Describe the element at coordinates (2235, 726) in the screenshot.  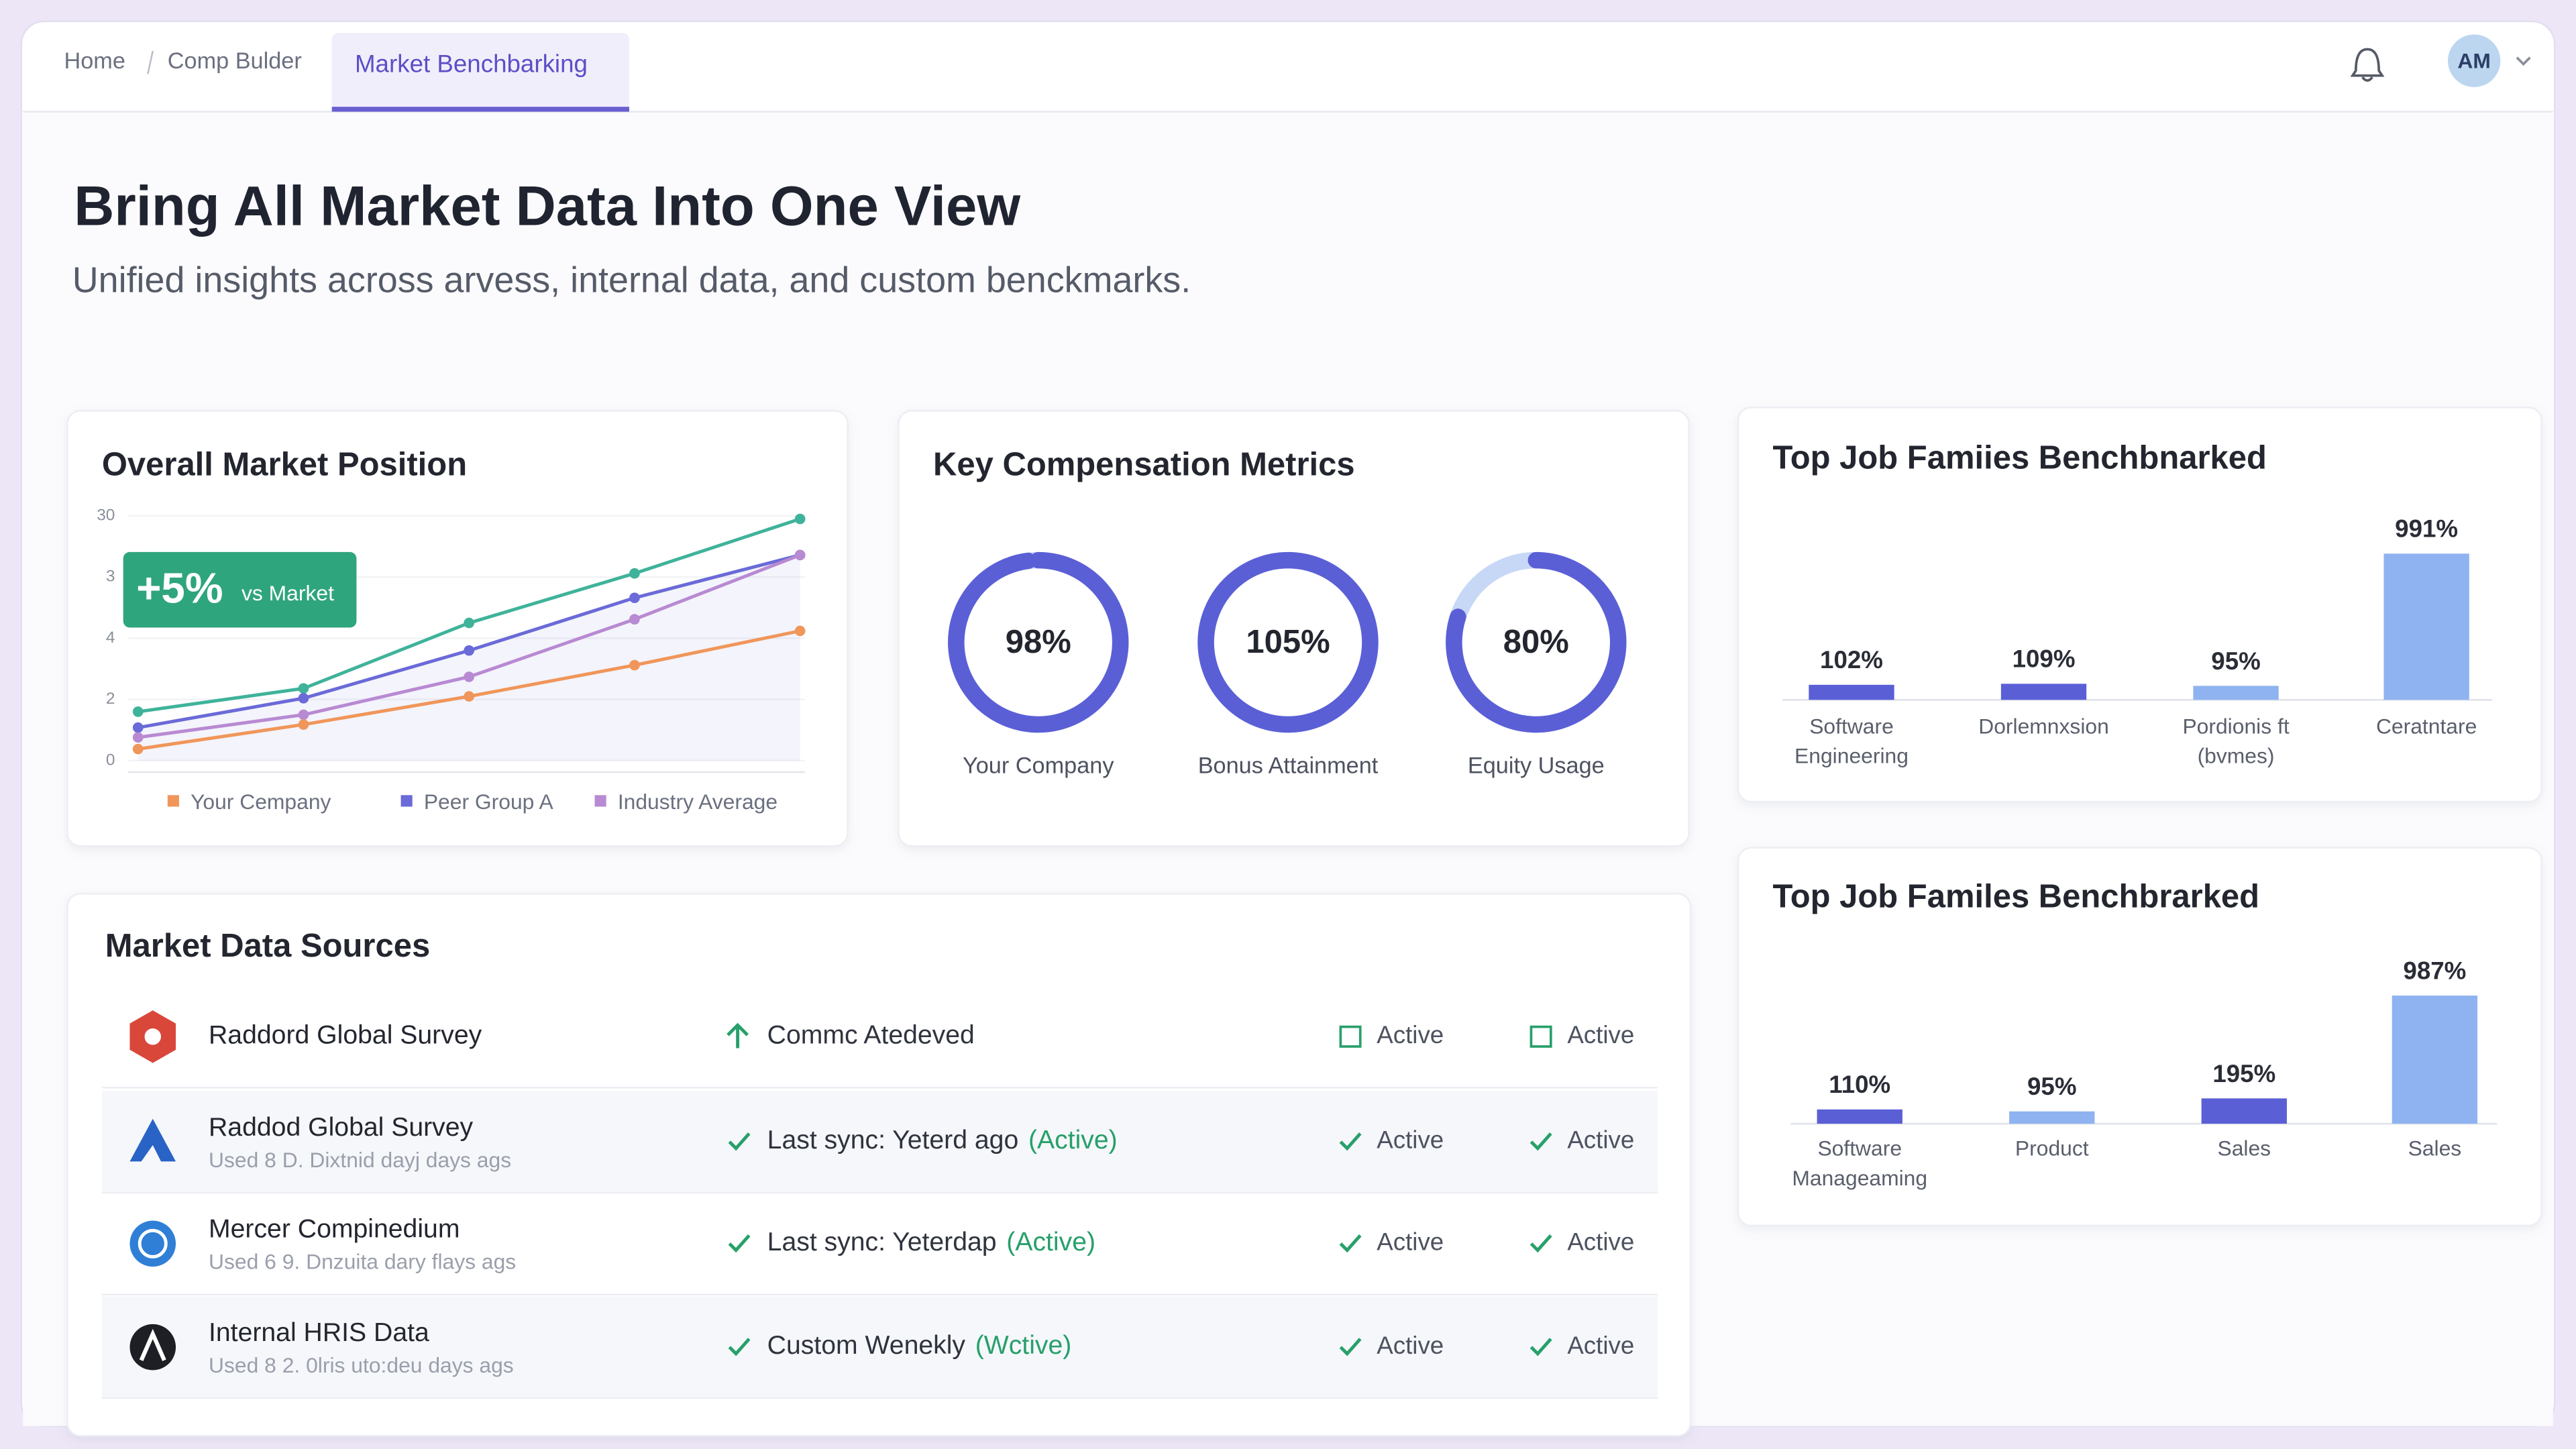
I see `bar-category: Pordionis ft` at that location.